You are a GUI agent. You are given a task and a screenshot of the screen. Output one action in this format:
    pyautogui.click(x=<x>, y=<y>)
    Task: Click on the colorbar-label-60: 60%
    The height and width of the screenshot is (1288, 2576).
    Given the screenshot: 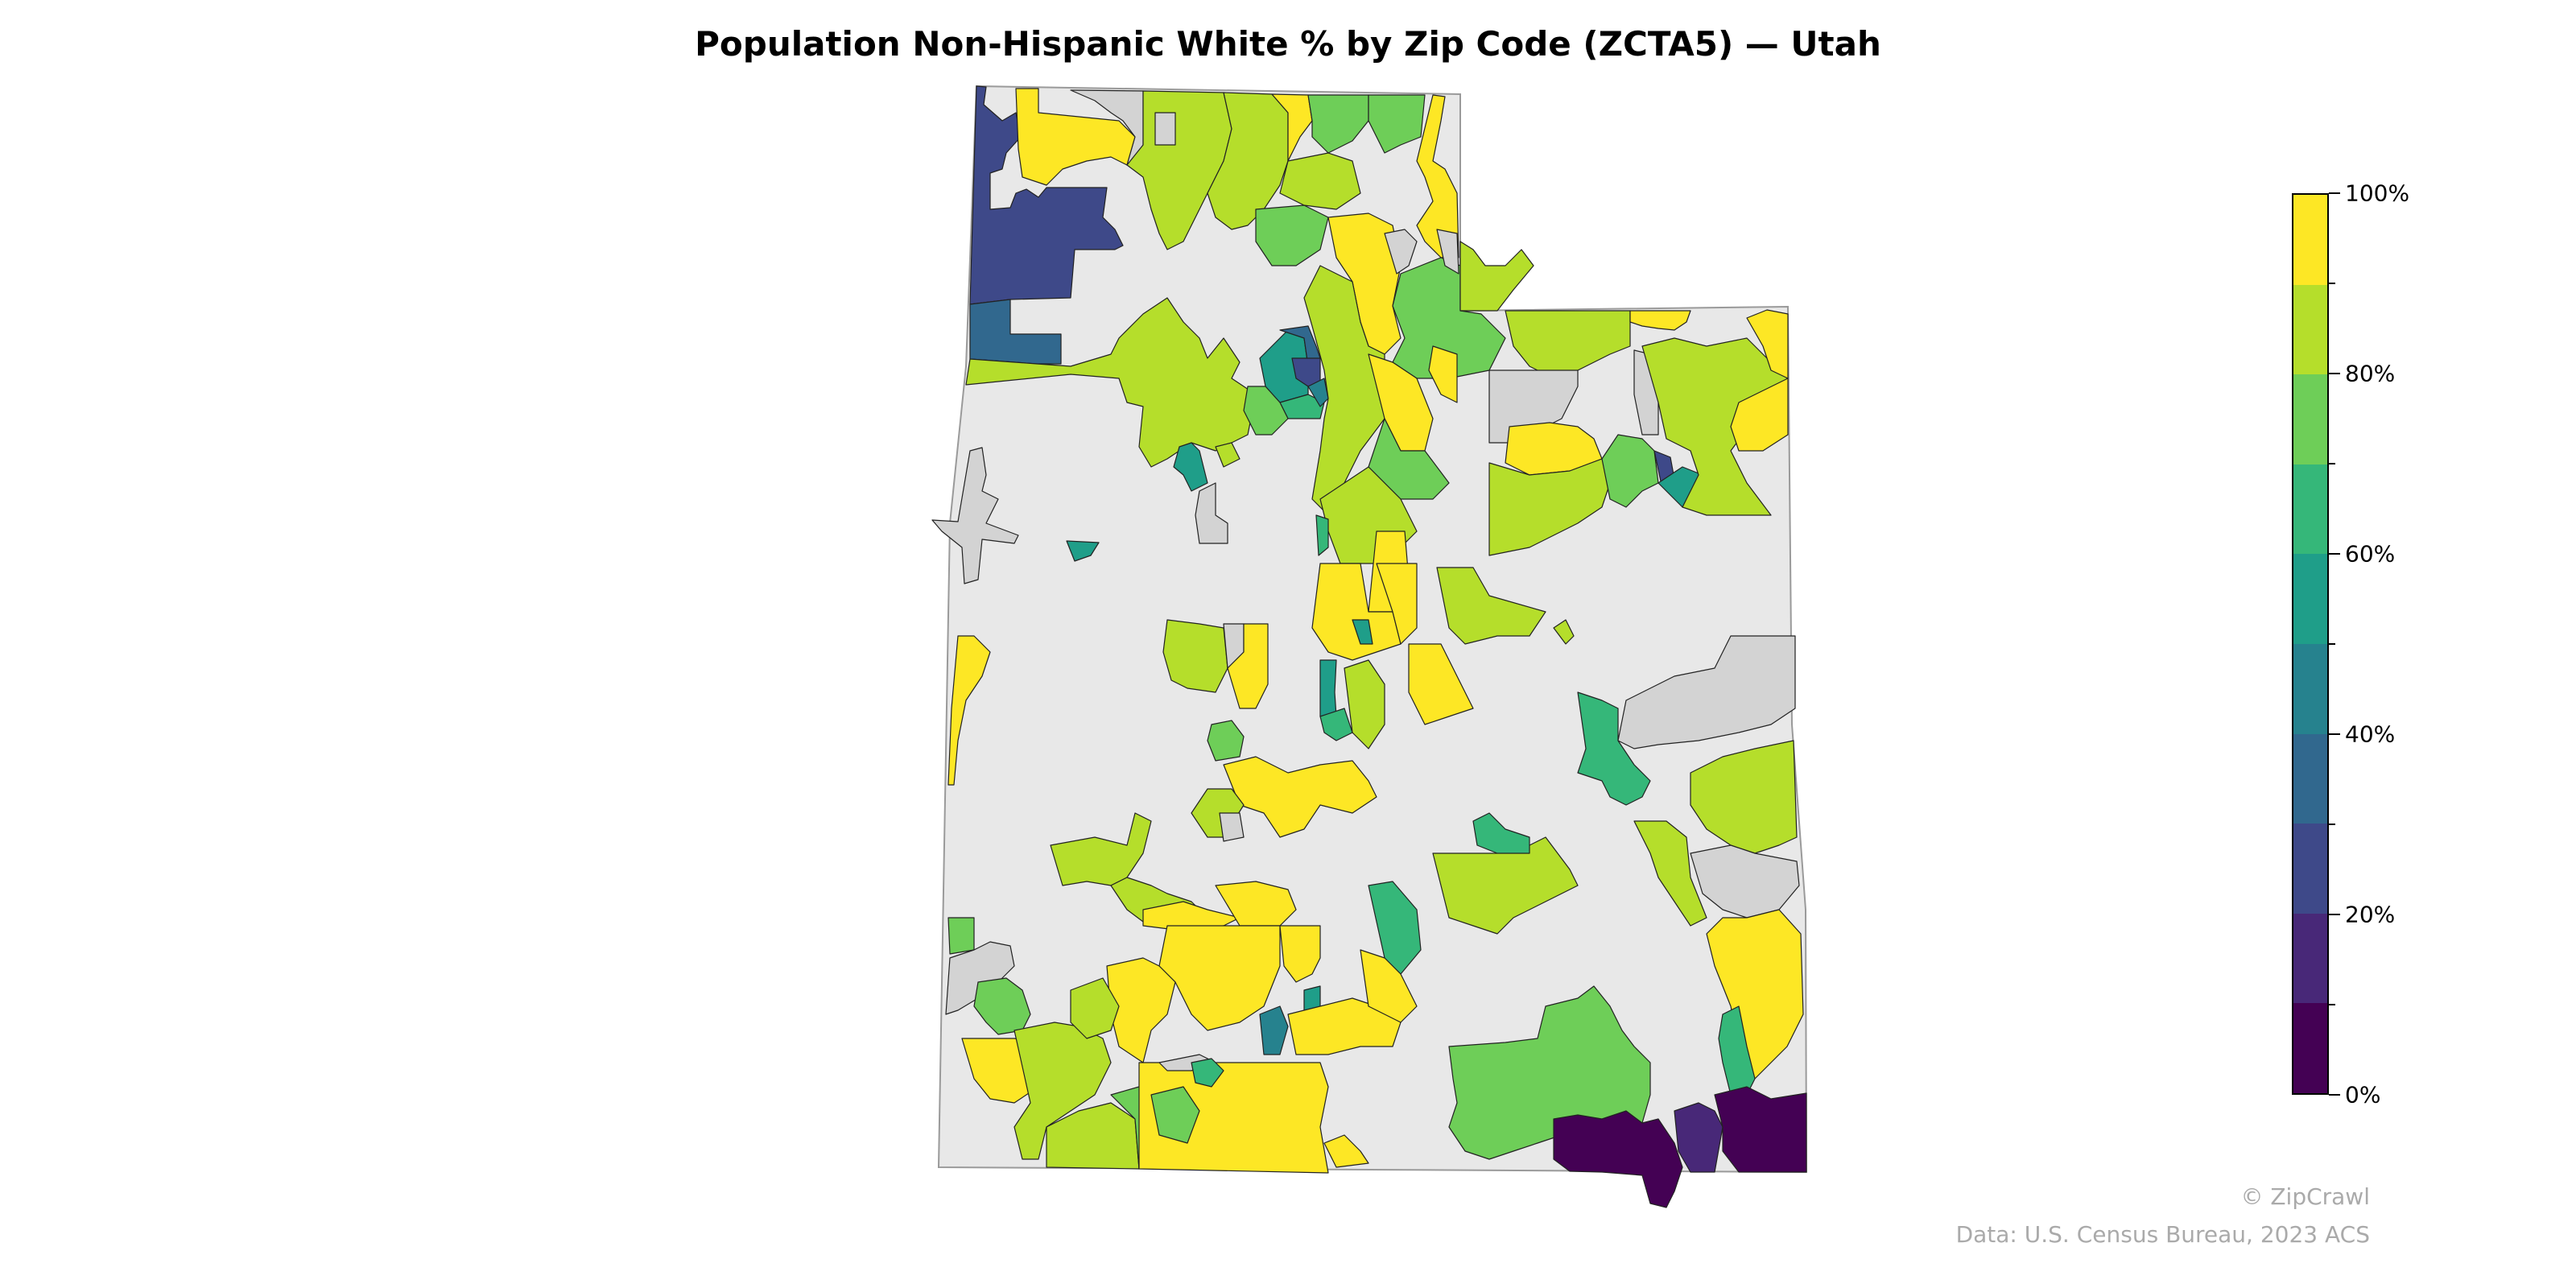 What is the action you would take?
    pyautogui.click(x=2370, y=554)
    